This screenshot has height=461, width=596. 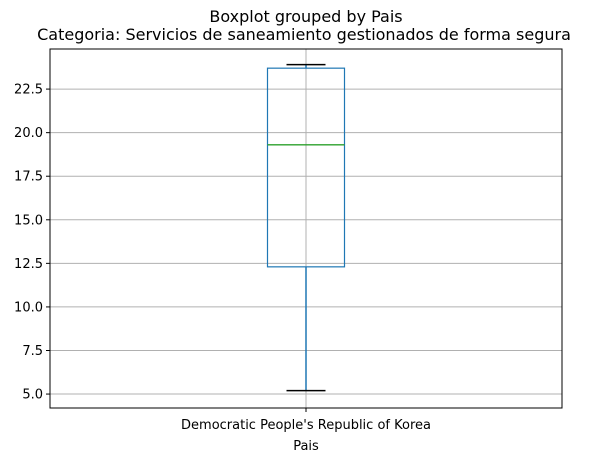 I want to click on x-tick-layer: Democratic People's Republic of Korea, so click(x=306, y=420).